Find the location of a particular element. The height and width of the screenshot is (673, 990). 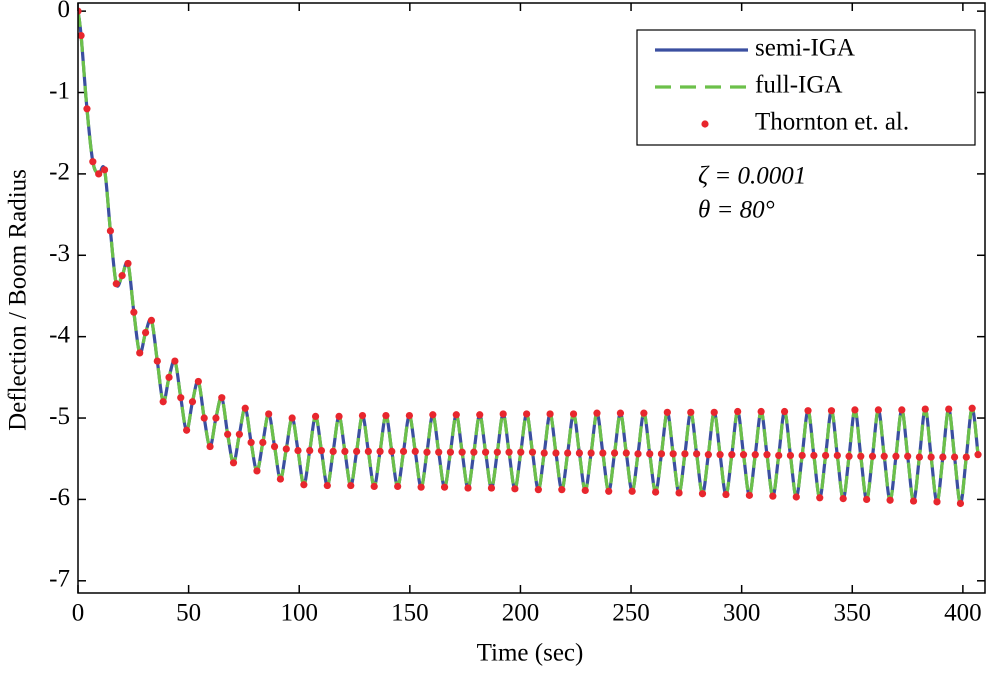

y-tick-label: 0 is located at coordinates (64, 11).